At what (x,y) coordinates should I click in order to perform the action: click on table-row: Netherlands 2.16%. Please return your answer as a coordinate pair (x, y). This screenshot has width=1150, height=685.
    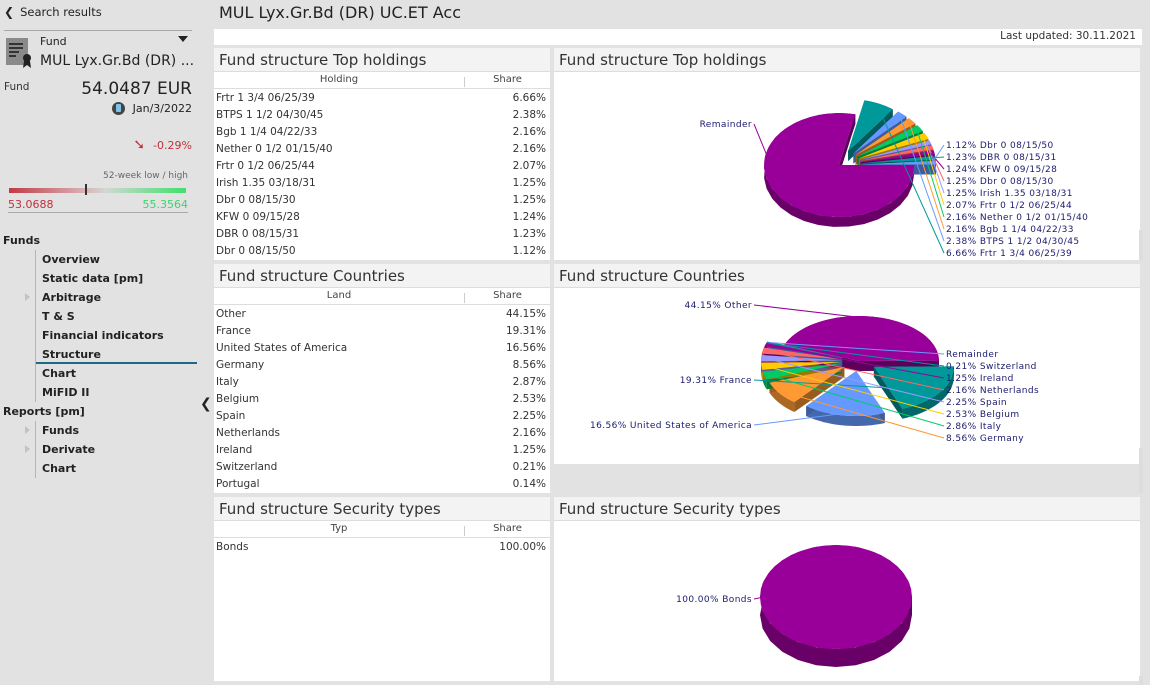
    Looking at the image, I should click on (382, 434).